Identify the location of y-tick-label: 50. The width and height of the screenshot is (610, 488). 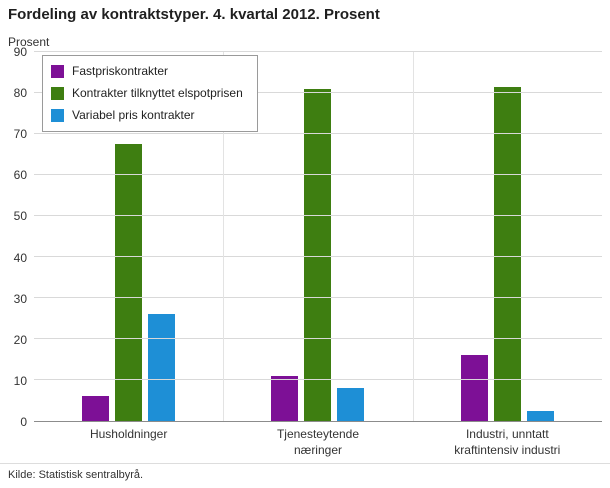
(20, 216).